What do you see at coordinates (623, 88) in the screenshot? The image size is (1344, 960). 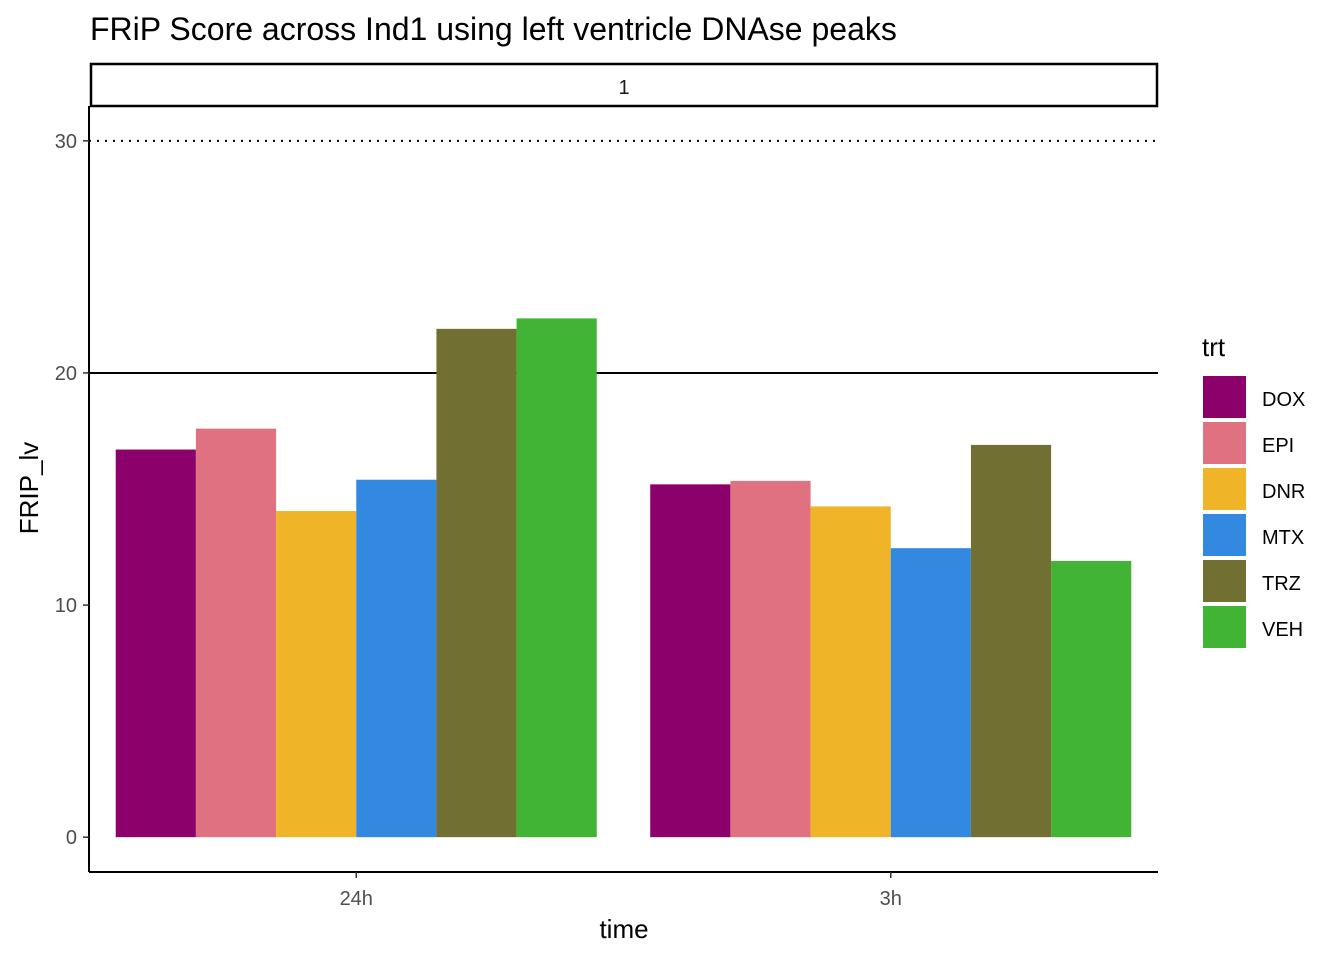 I see `facet-strip-label: 1` at bounding box center [623, 88].